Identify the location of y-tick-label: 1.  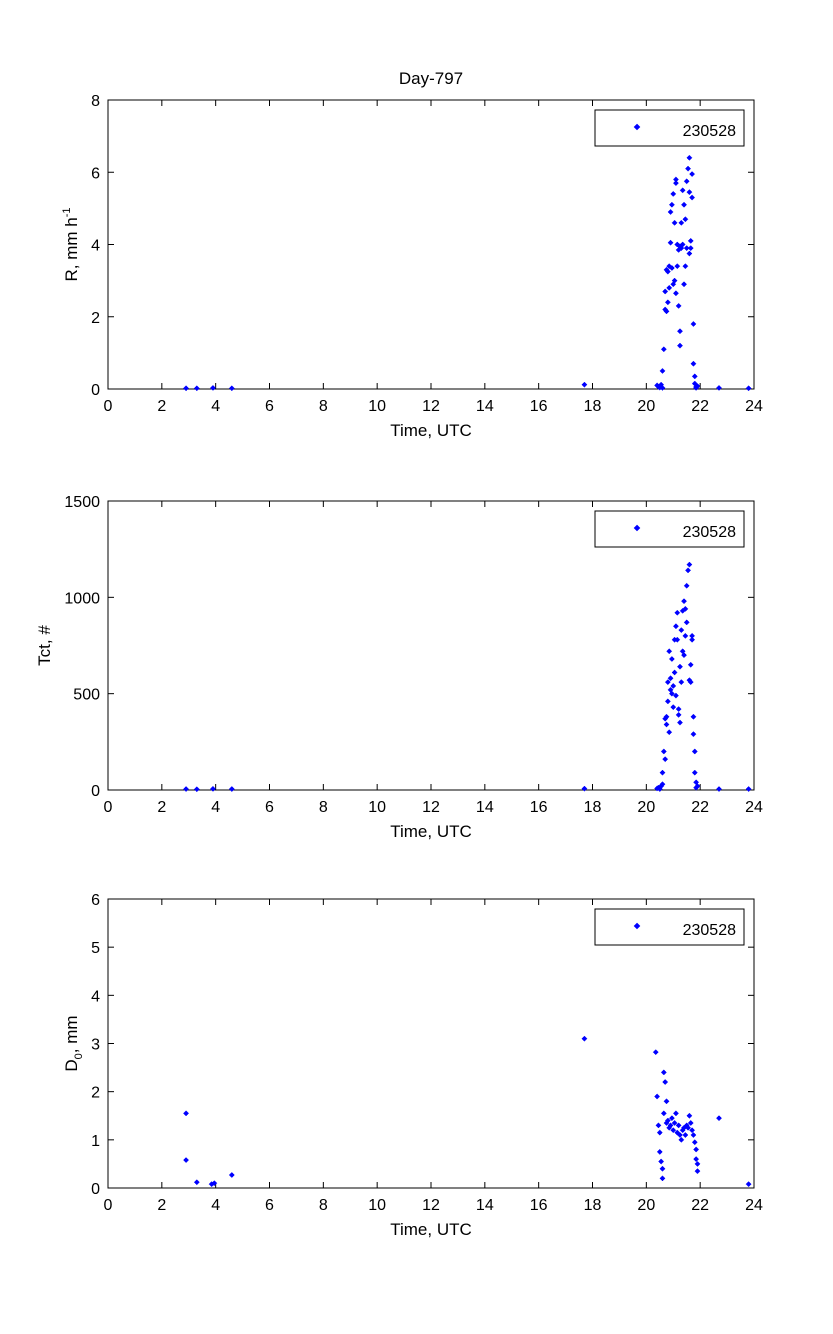
(95, 1141).